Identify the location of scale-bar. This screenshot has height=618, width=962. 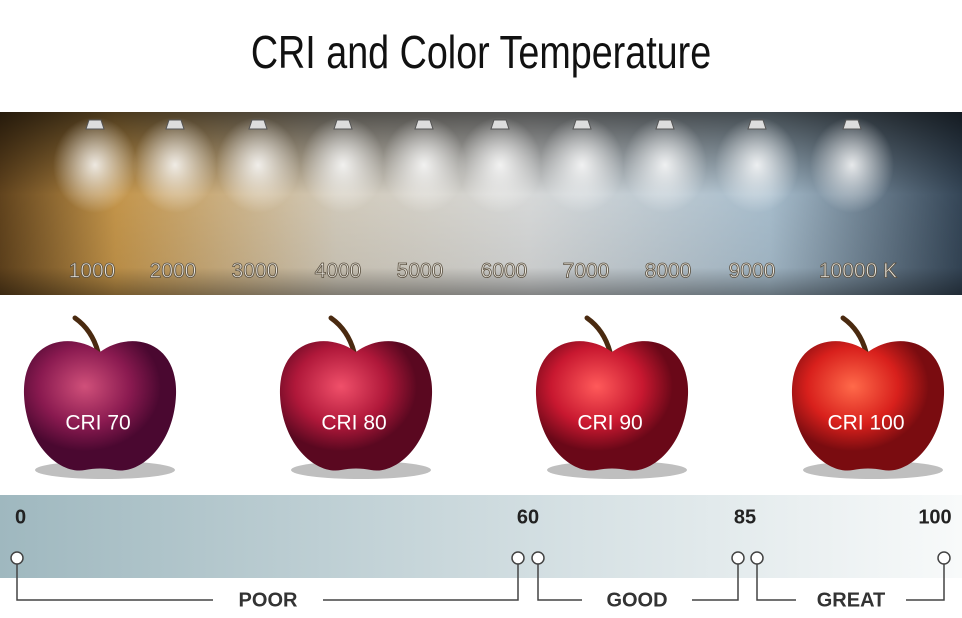
(481, 536).